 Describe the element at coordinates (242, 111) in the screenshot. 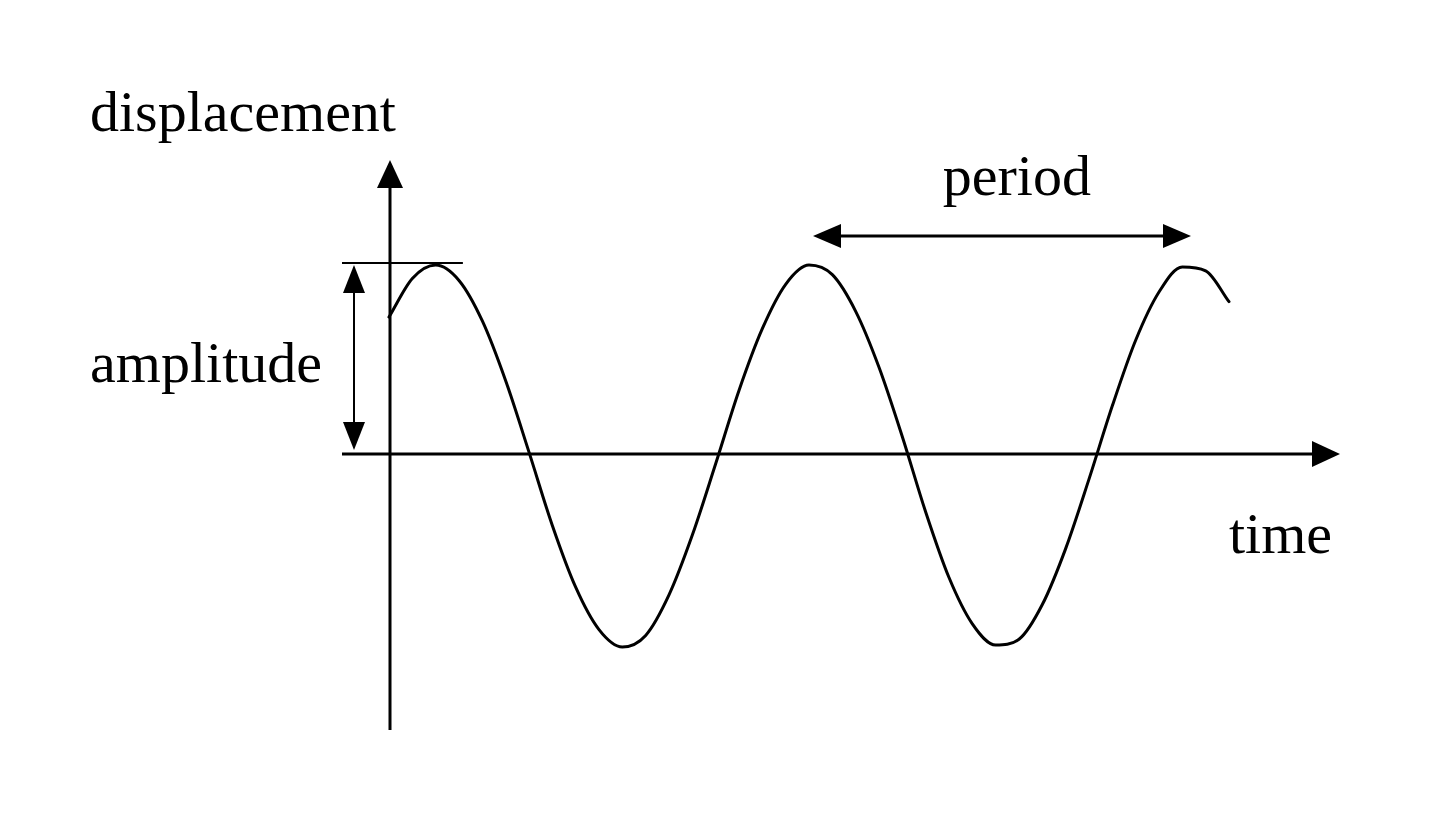

I see `y-axis-title: displacement` at that location.